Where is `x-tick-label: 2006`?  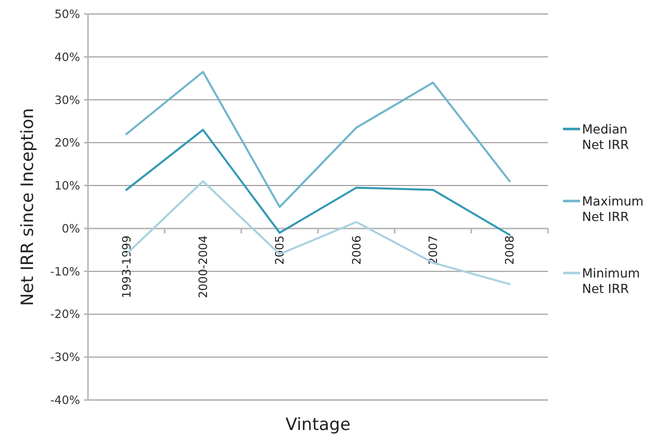
x-tick-label: 2006 is located at coordinates (356, 250).